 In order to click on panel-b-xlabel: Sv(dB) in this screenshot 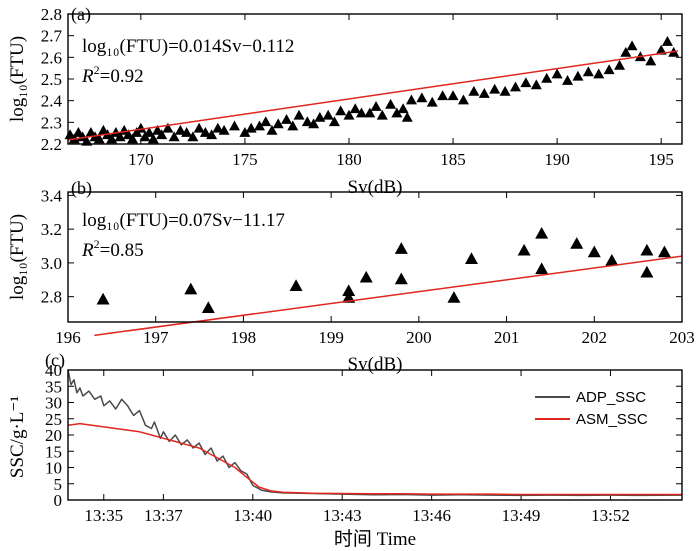, I will do `click(375, 364)`.